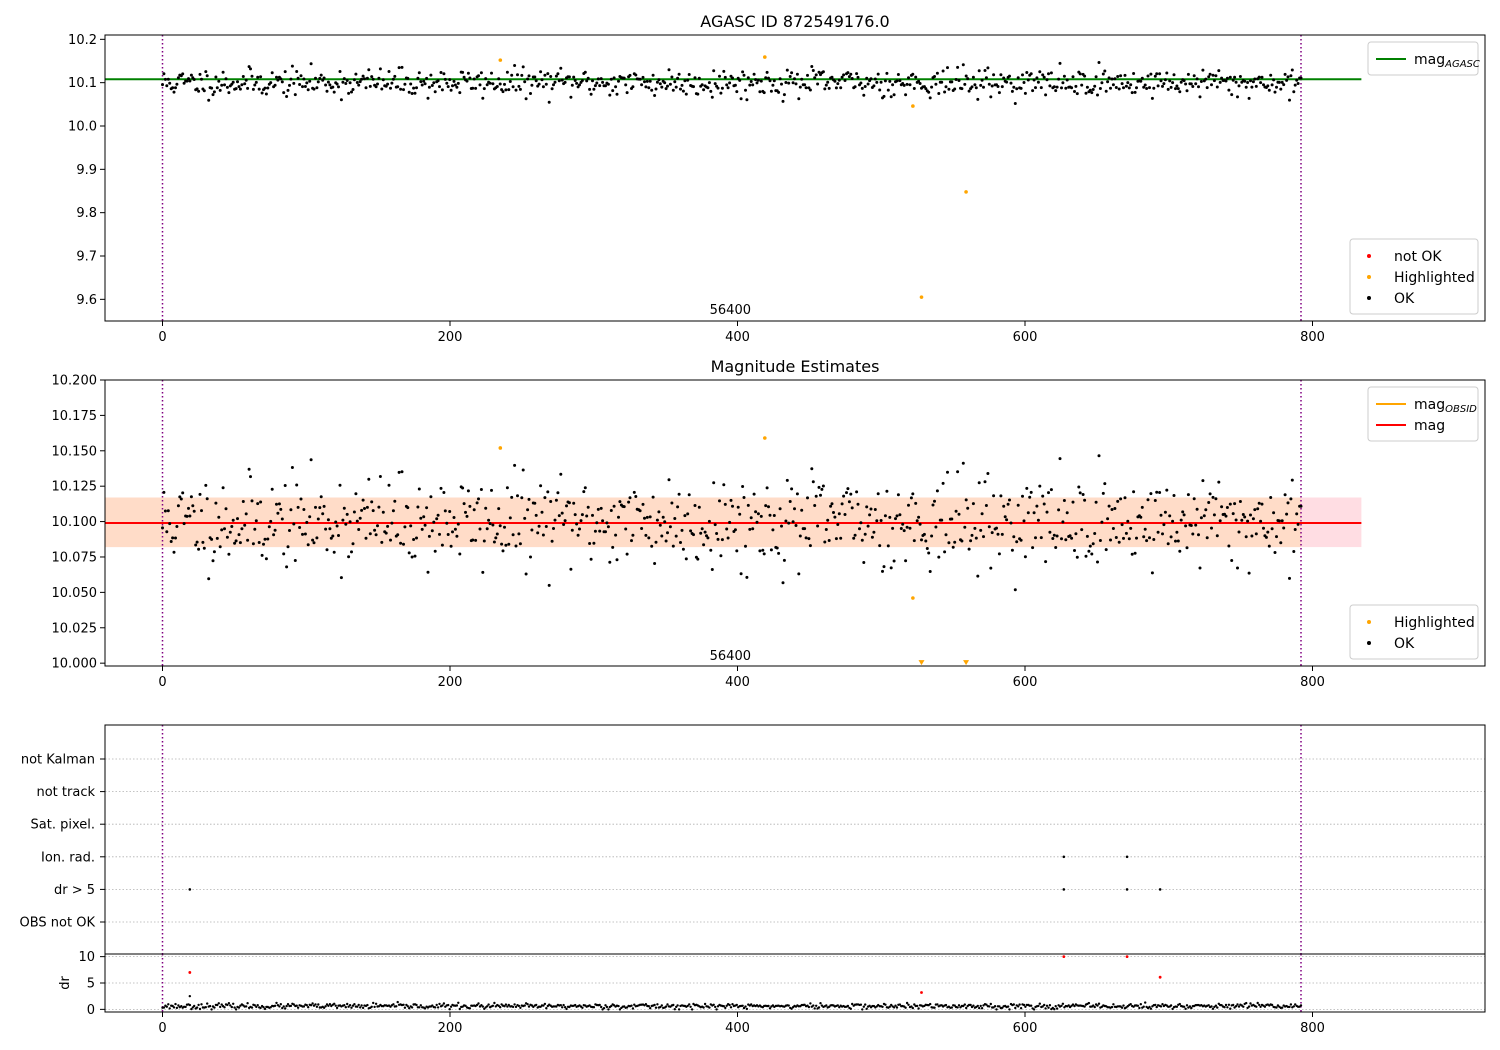 The image size is (1500, 1050). Describe the element at coordinates (1127, 957) in the screenshot. I see `dr-outlier-point` at that location.